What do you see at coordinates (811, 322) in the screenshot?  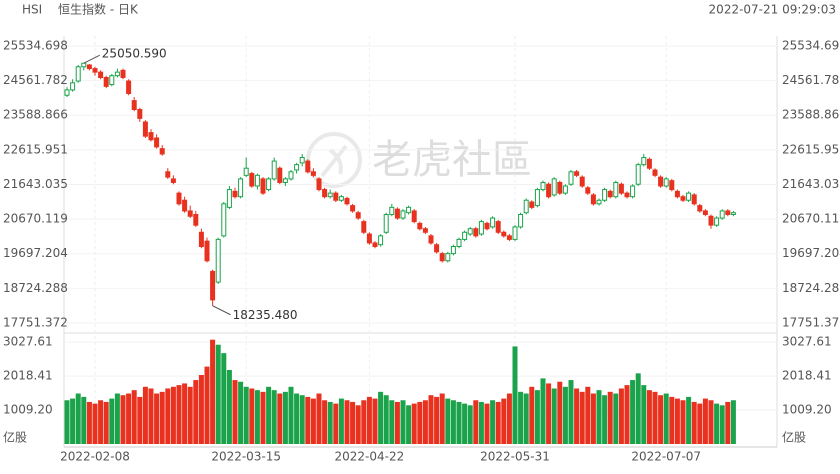 I see `y-tick-label: 17751.372` at bounding box center [811, 322].